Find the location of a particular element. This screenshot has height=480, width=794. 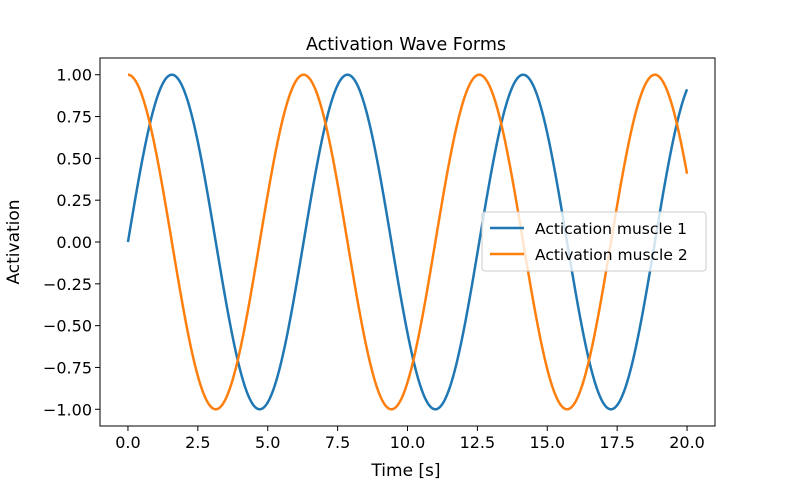

legend-frame is located at coordinates (594, 241).